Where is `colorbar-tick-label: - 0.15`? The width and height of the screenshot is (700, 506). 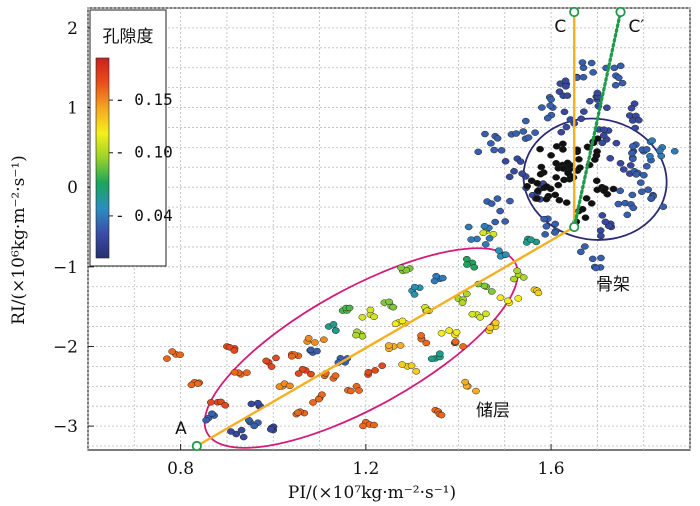 colorbar-tick-label: - 0.15 is located at coordinates (144, 99).